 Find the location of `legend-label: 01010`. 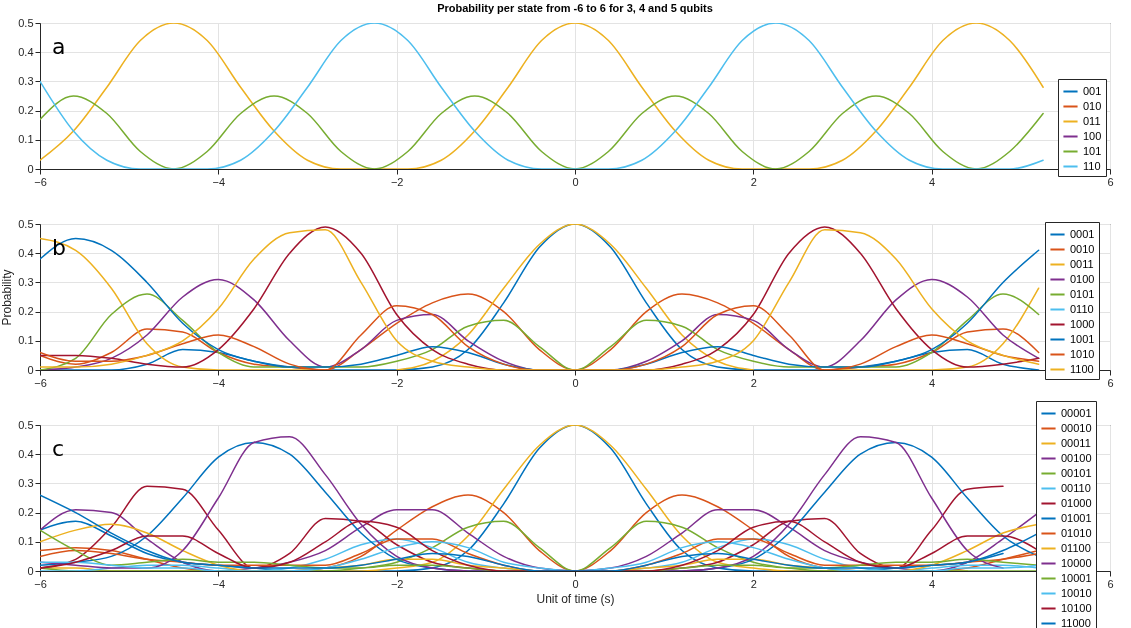

legend-label: 01010 is located at coordinates (1076, 532).